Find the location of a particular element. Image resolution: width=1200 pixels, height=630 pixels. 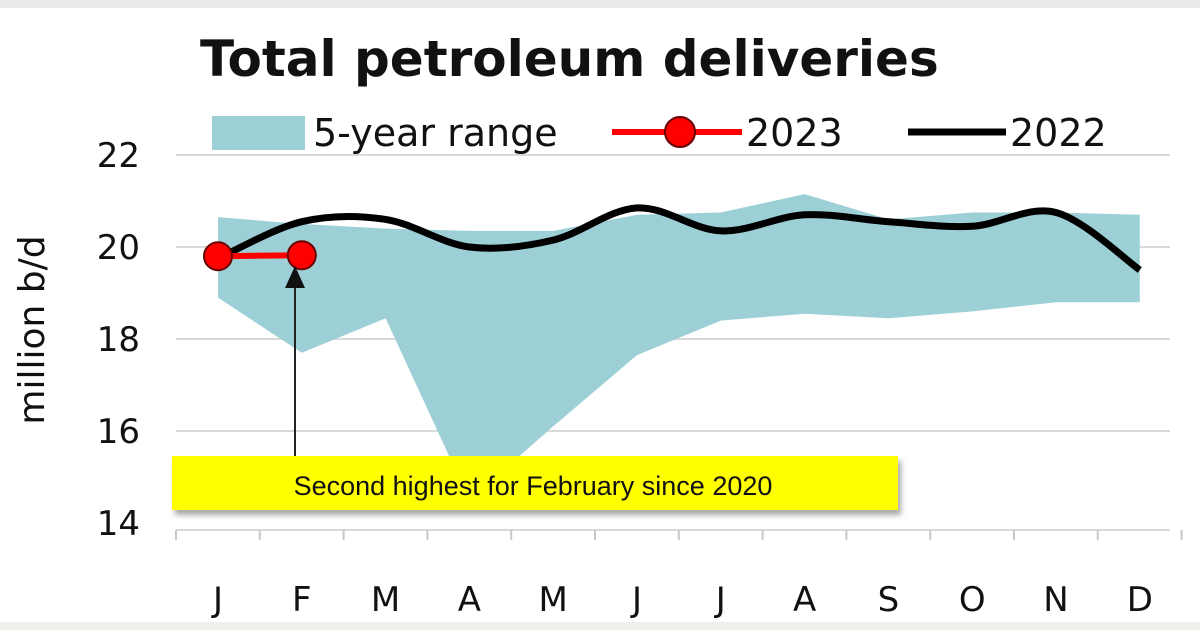

annotation-box is located at coordinates (535, 483).